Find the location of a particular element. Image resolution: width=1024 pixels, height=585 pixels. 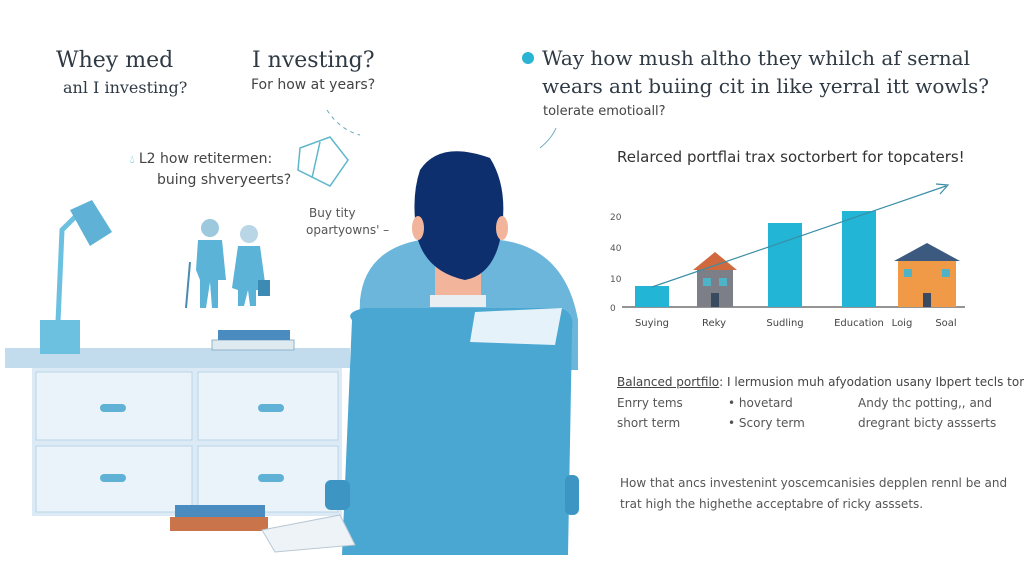

trend-arrow-icon is located at coordinates (942, 189).